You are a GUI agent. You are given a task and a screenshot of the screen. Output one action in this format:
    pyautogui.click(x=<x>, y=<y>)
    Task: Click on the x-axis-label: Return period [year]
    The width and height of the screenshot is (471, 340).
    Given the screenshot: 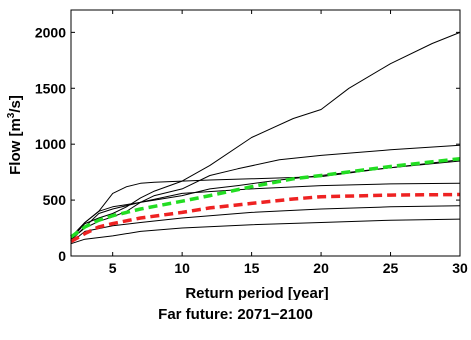 What is the action you would take?
    pyautogui.click(x=256, y=292)
    